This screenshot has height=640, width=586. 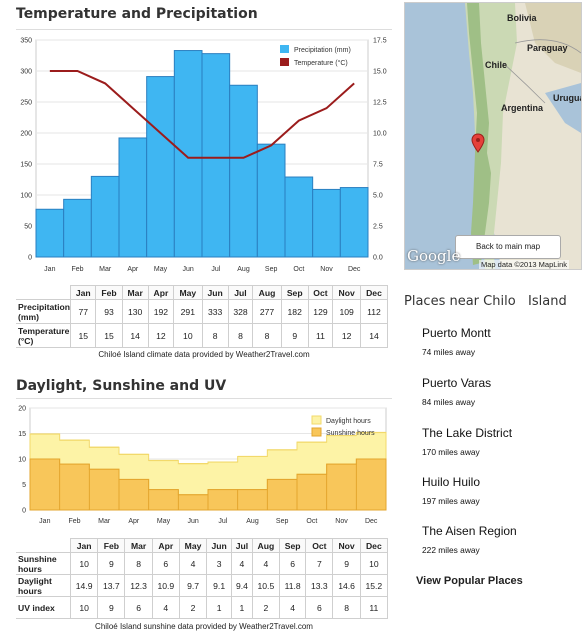 What do you see at coordinates (265, 545) in the screenshot?
I see `month-header: Aug` at bounding box center [265, 545].